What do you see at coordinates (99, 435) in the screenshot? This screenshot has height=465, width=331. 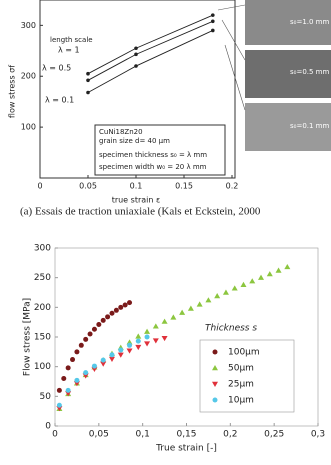 I see `x-tick-label: 0,05` at bounding box center [99, 435].